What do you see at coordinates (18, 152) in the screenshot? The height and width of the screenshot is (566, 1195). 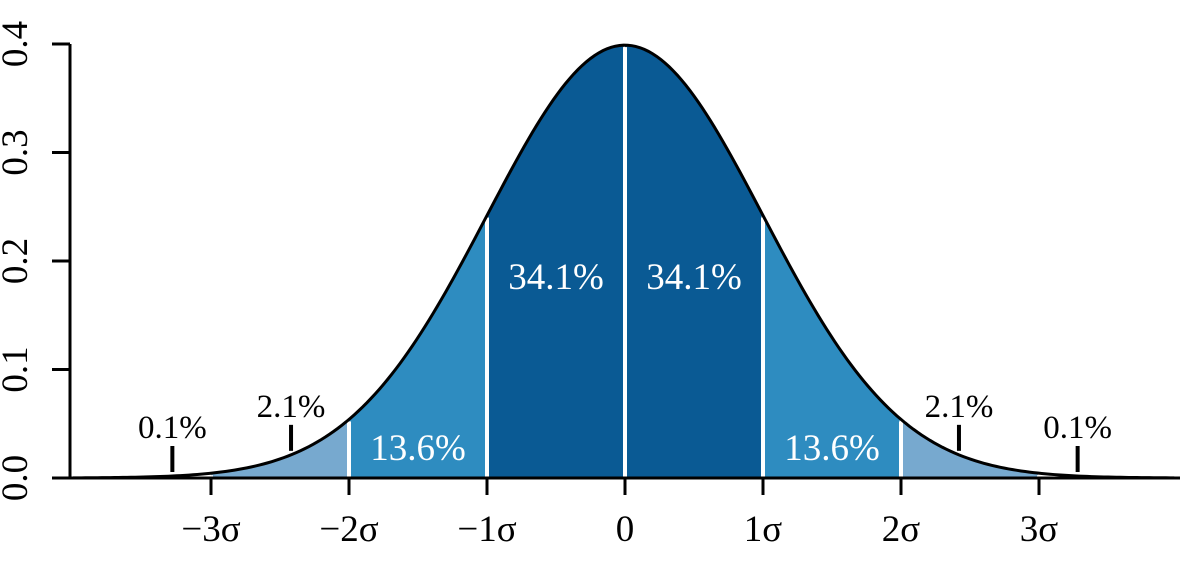 I see `y-axis-tick-label: 0.3` at bounding box center [18, 152].